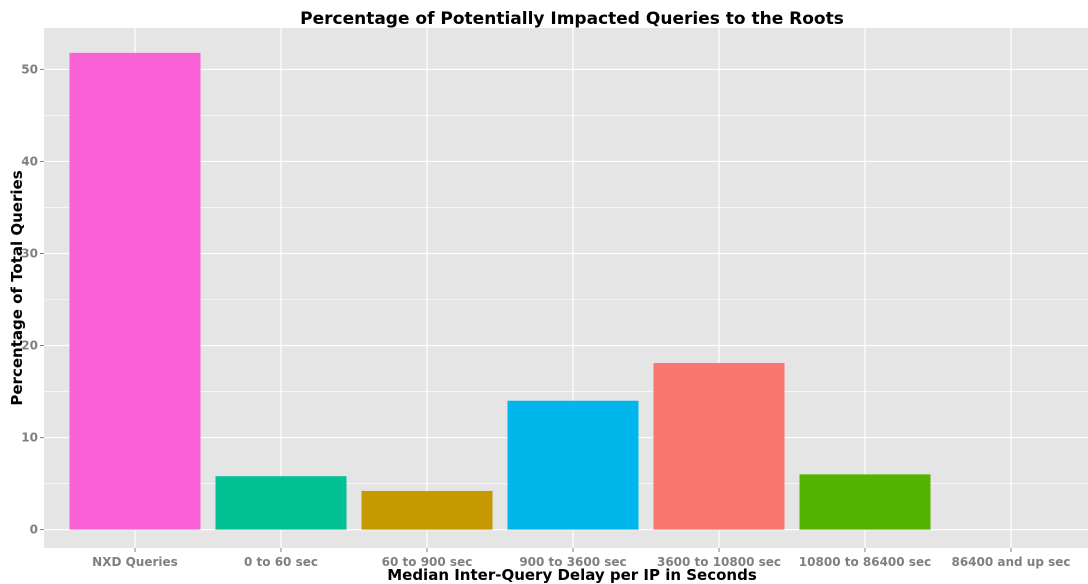 Image resolution: width=1088 pixels, height=584 pixels. Describe the element at coordinates (34, 530) in the screenshot. I see `y-tick-label: 0` at that location.